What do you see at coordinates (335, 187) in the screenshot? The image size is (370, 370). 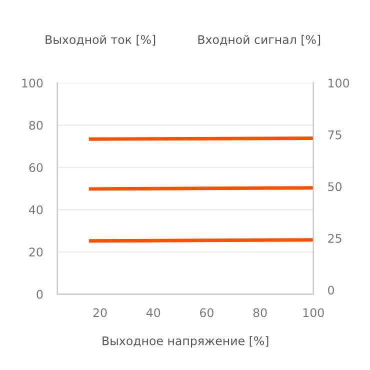 I see `y2-tick-label: 50` at bounding box center [335, 187].